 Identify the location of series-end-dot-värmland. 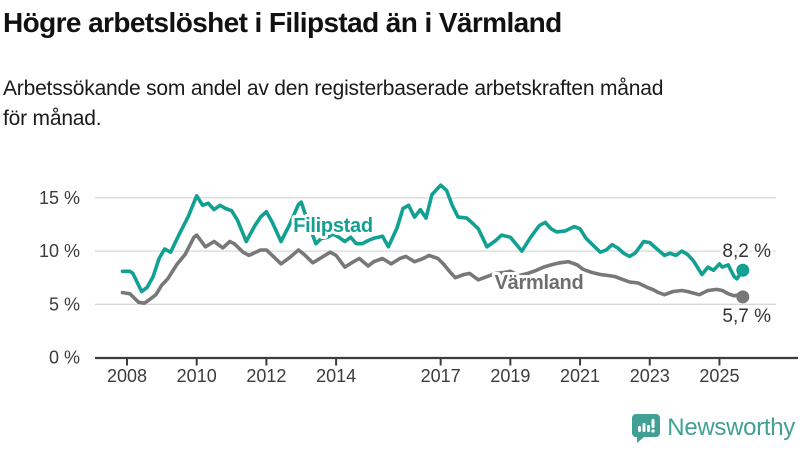
(743, 297).